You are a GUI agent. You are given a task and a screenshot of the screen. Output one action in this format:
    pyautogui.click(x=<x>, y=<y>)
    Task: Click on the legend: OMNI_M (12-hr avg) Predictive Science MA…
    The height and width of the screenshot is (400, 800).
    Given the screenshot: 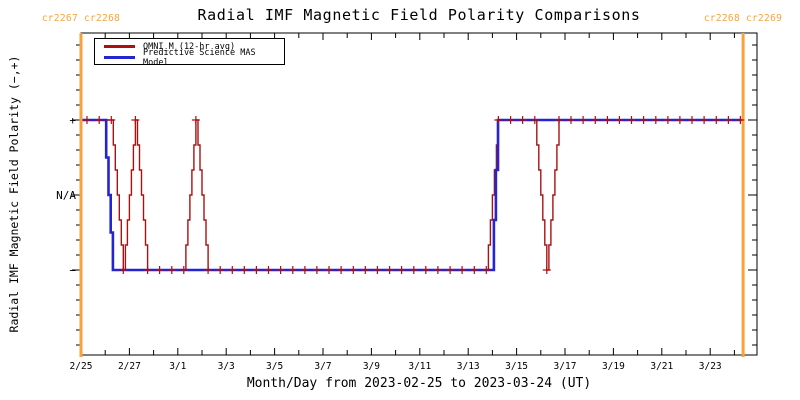 What is the action you would take?
    pyautogui.click(x=189, y=53)
    